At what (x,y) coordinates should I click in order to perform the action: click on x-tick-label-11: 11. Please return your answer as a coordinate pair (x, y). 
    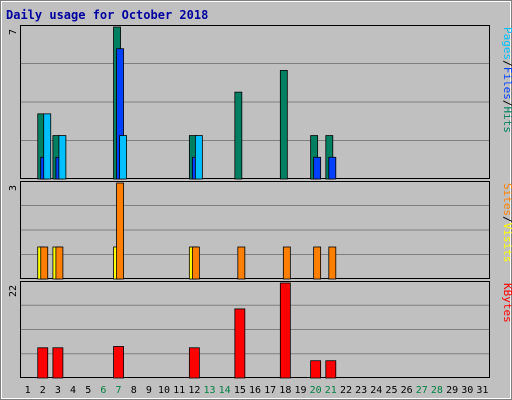
    Looking at the image, I should click on (179, 390).